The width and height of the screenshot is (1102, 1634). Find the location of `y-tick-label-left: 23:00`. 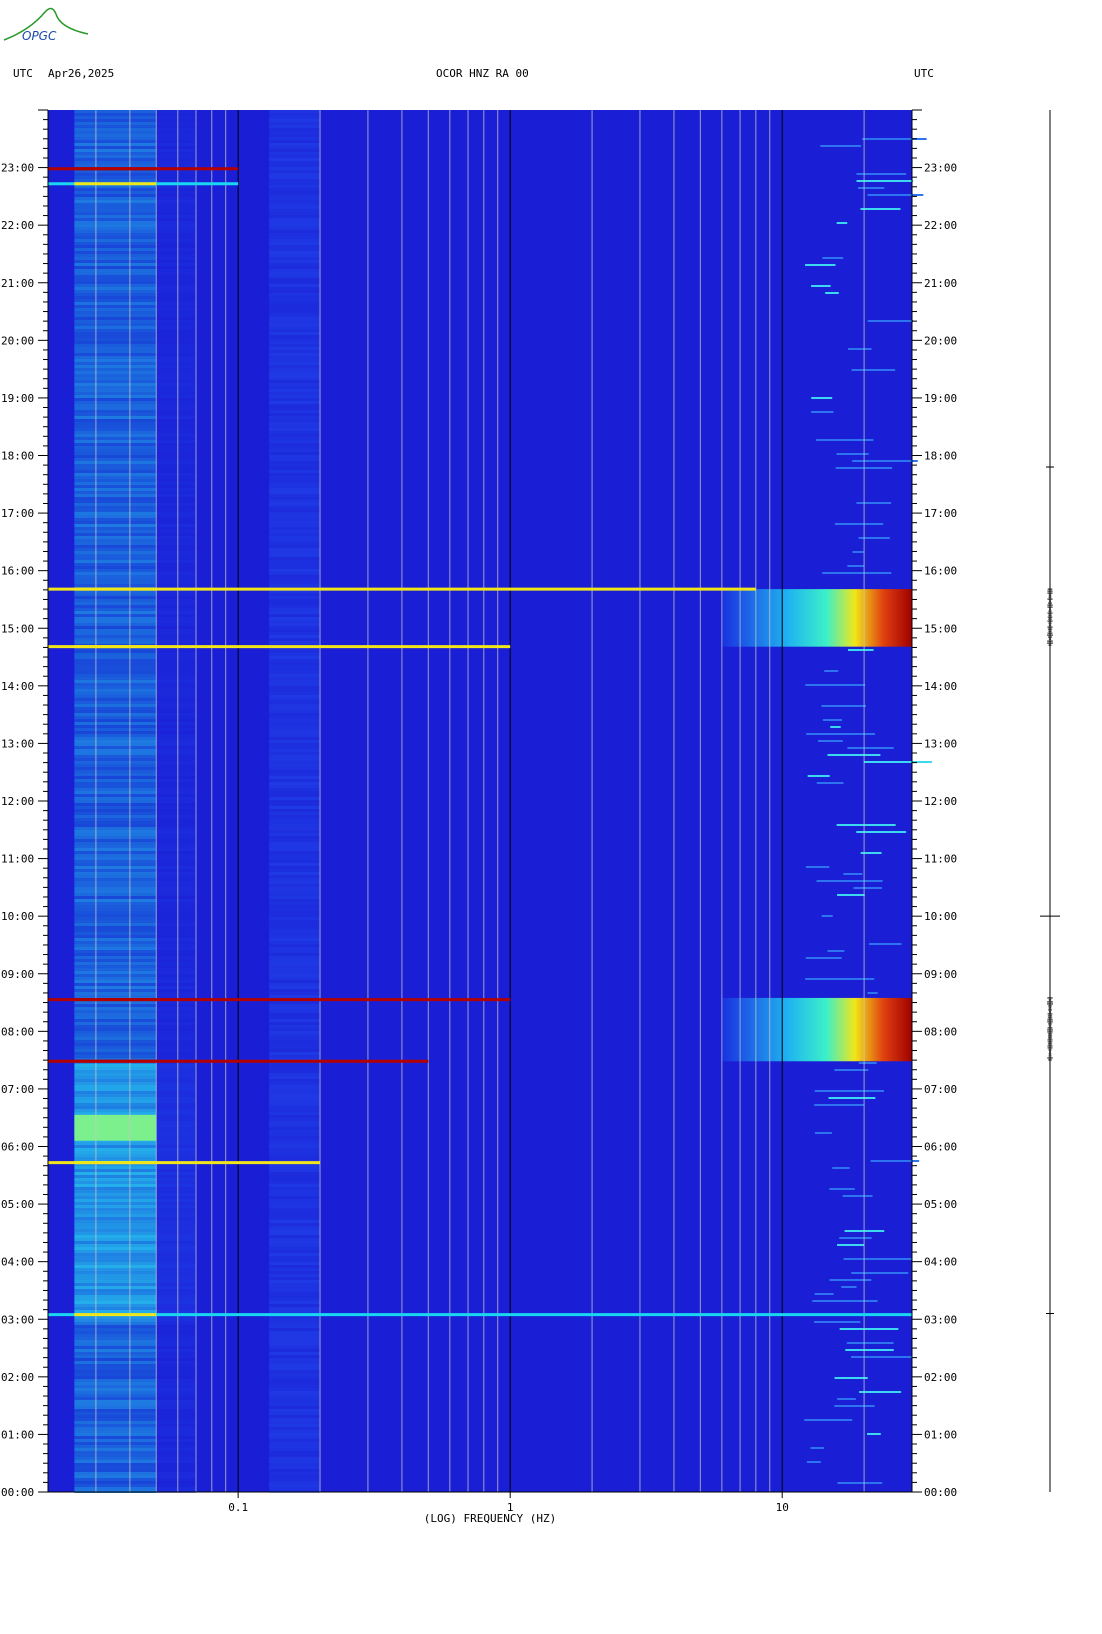

y-tick-label-left: 23:00 is located at coordinates (17, 168).